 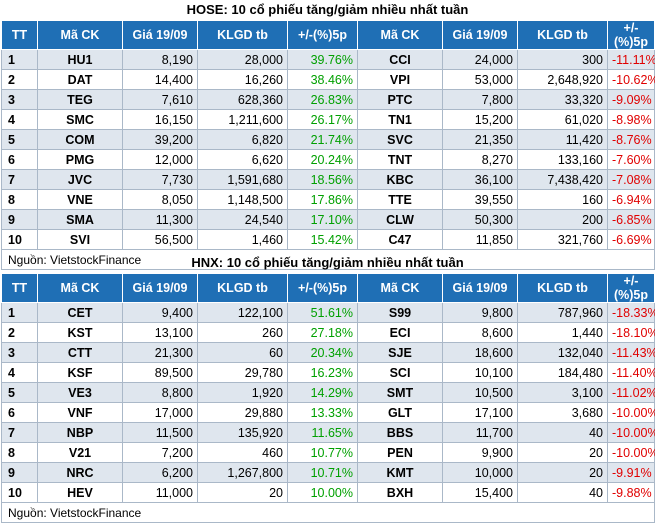 I want to click on gainer-change: 13.33%, so click(x=322, y=412).